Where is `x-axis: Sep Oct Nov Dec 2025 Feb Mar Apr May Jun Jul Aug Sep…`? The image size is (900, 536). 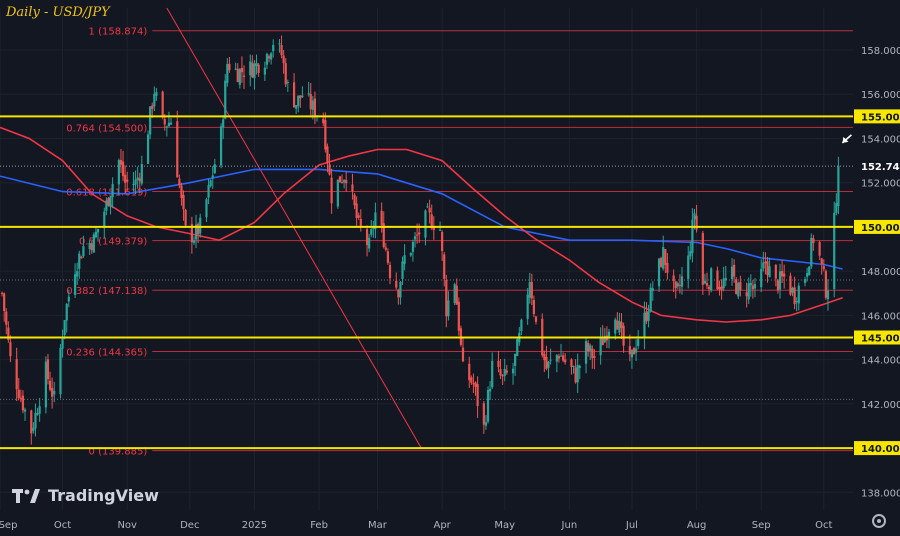
x-axis: Sep Oct Nov Dec 2025 Feb Mar Apr May Jun Jul Aug Sep… is located at coordinates (450, 523).